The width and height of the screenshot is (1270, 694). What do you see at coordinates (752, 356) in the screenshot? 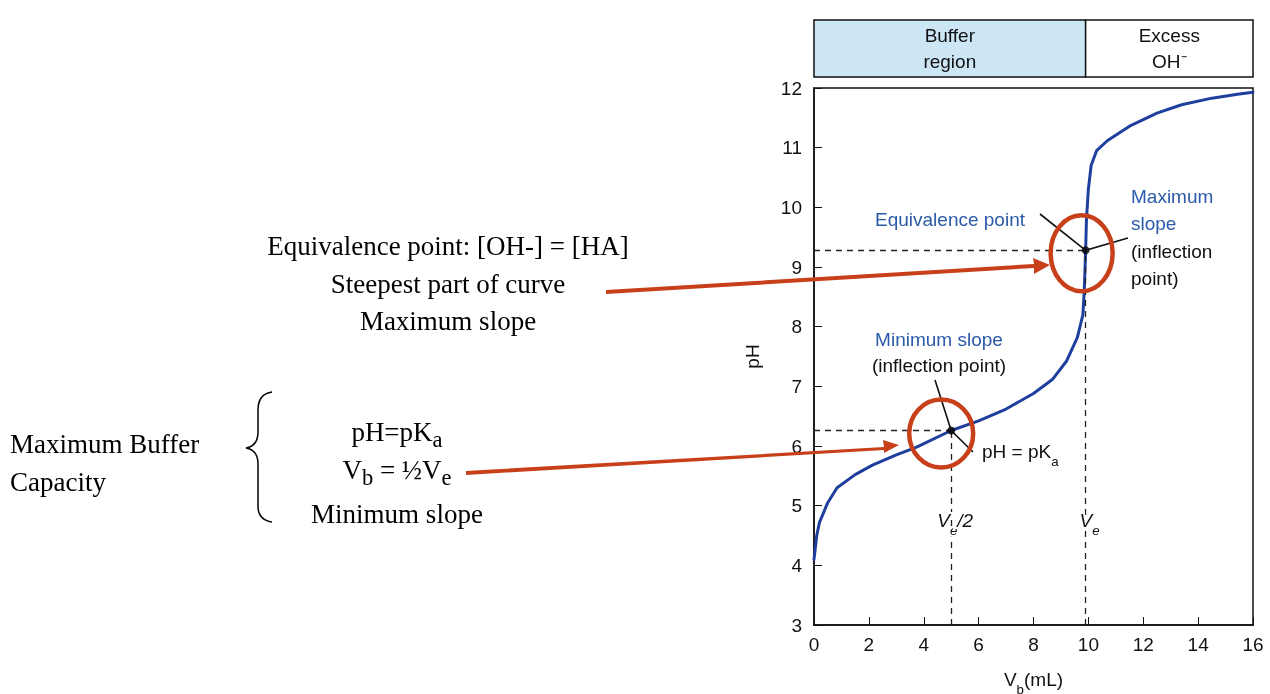
I see `y-axis-title: pH` at bounding box center [752, 356].